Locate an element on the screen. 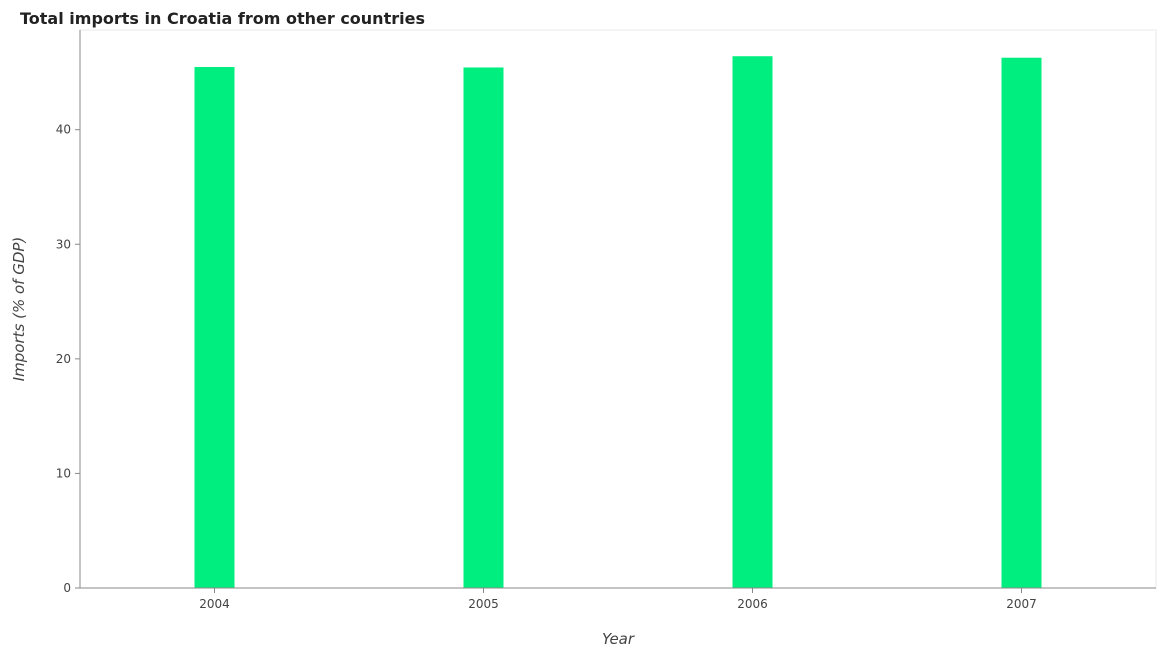  x-tick-label: 2006 is located at coordinates (752, 604).